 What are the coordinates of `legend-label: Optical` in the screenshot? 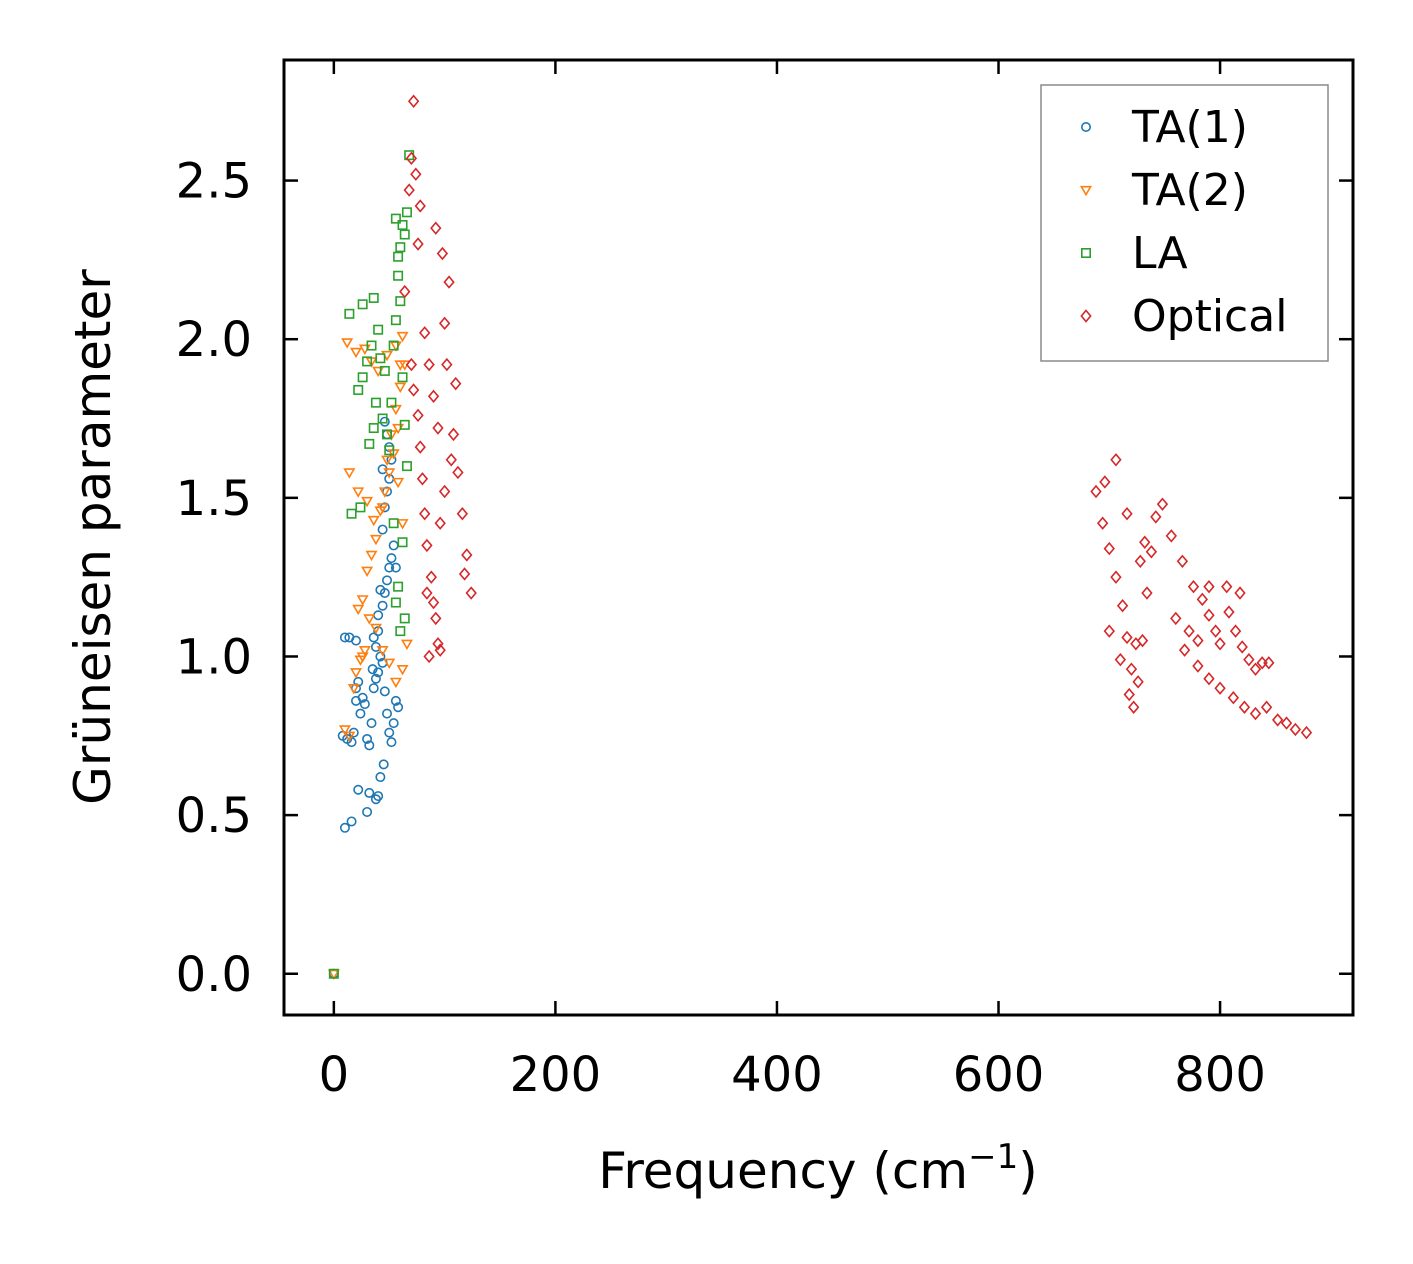 It's located at (1209, 316).